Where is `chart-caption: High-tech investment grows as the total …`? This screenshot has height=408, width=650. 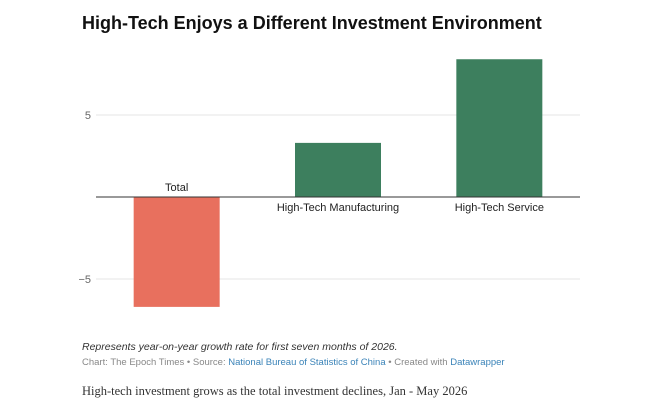
chart-caption: High-tech investment grows as the total … is located at coordinates (275, 391).